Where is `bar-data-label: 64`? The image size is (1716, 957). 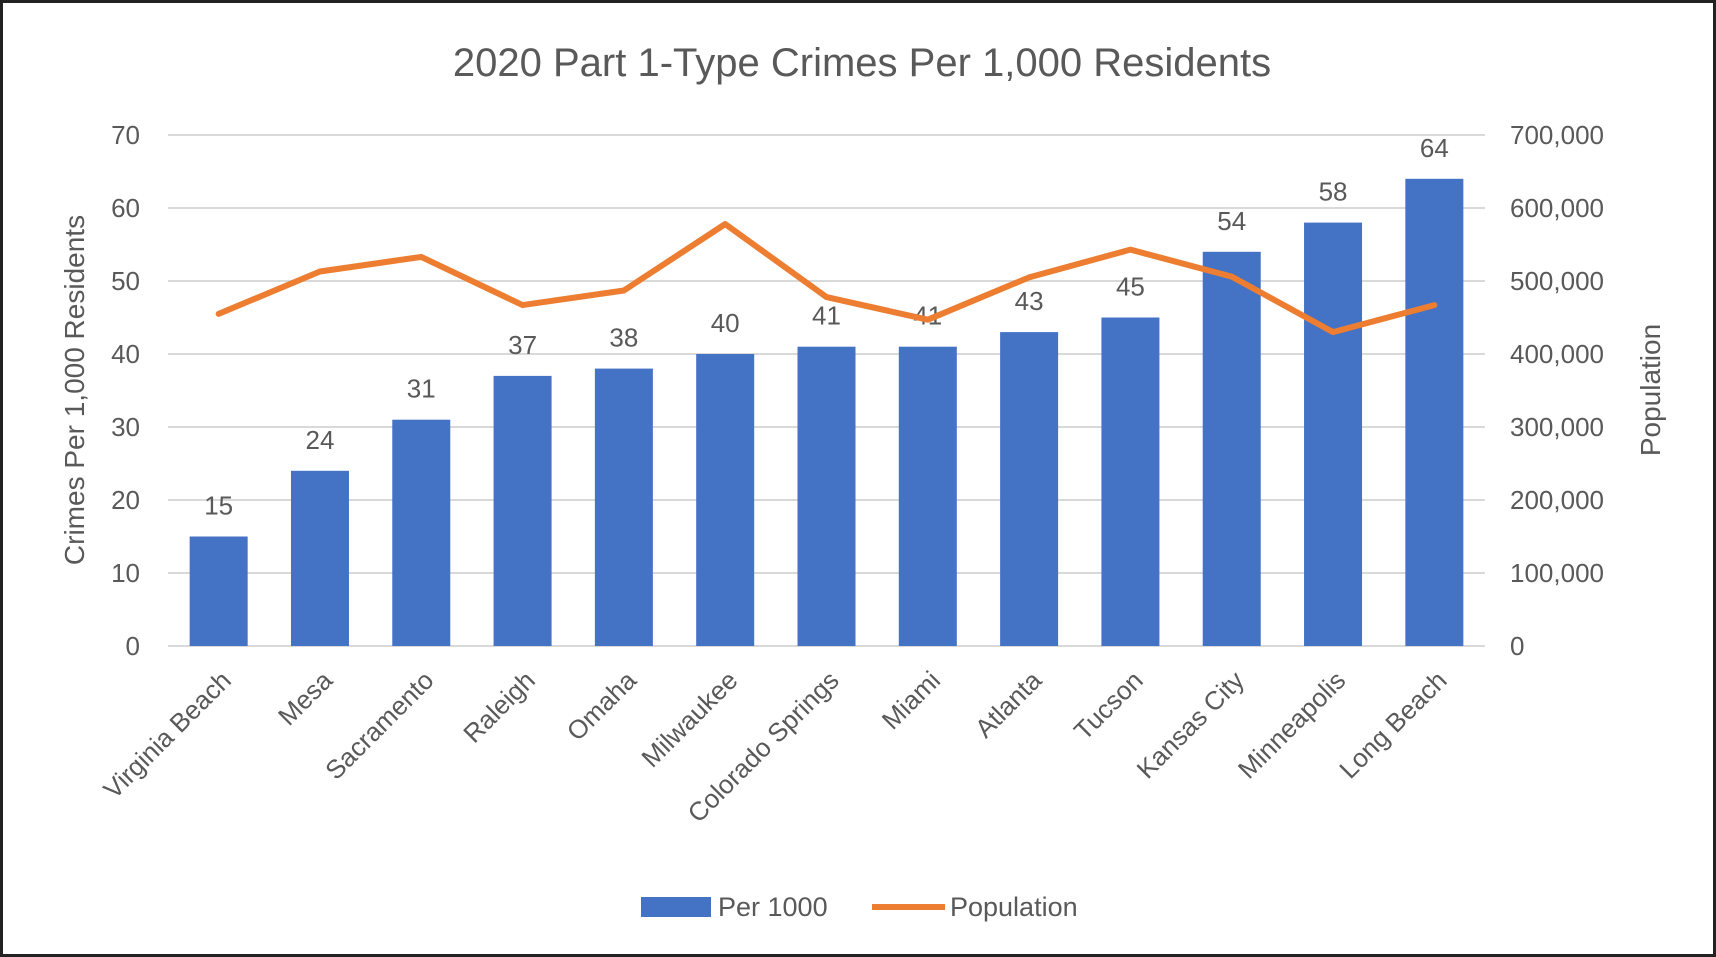
bar-data-label: 64 is located at coordinates (1434, 148).